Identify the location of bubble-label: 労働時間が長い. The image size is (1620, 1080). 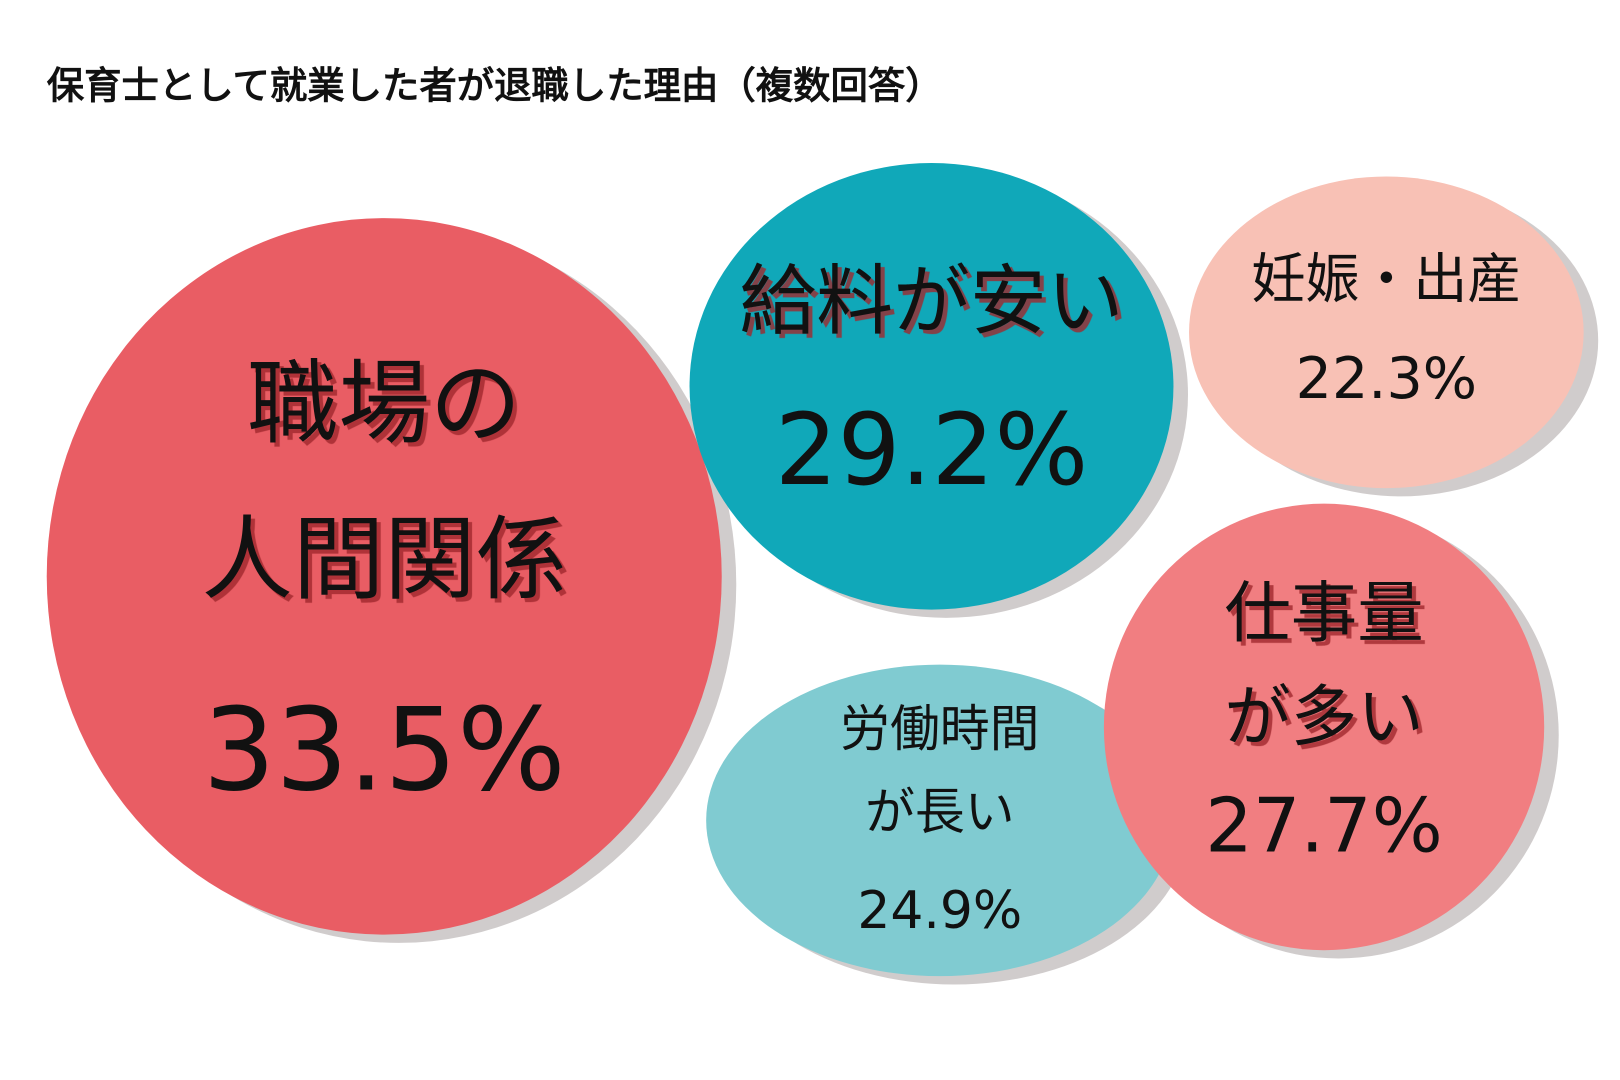
(939, 770).